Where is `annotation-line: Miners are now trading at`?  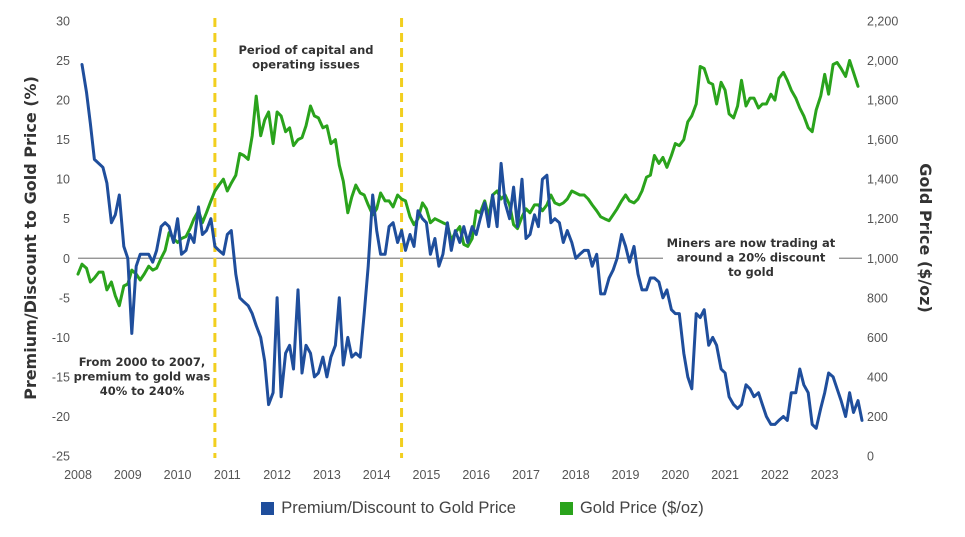 annotation-line: Miners are now trading at is located at coordinates (751, 243).